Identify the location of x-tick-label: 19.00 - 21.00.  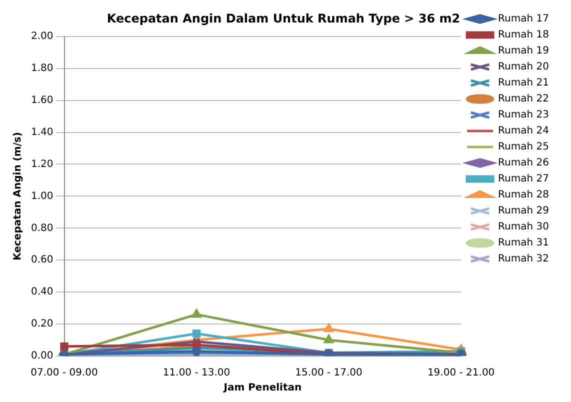
(461, 373).